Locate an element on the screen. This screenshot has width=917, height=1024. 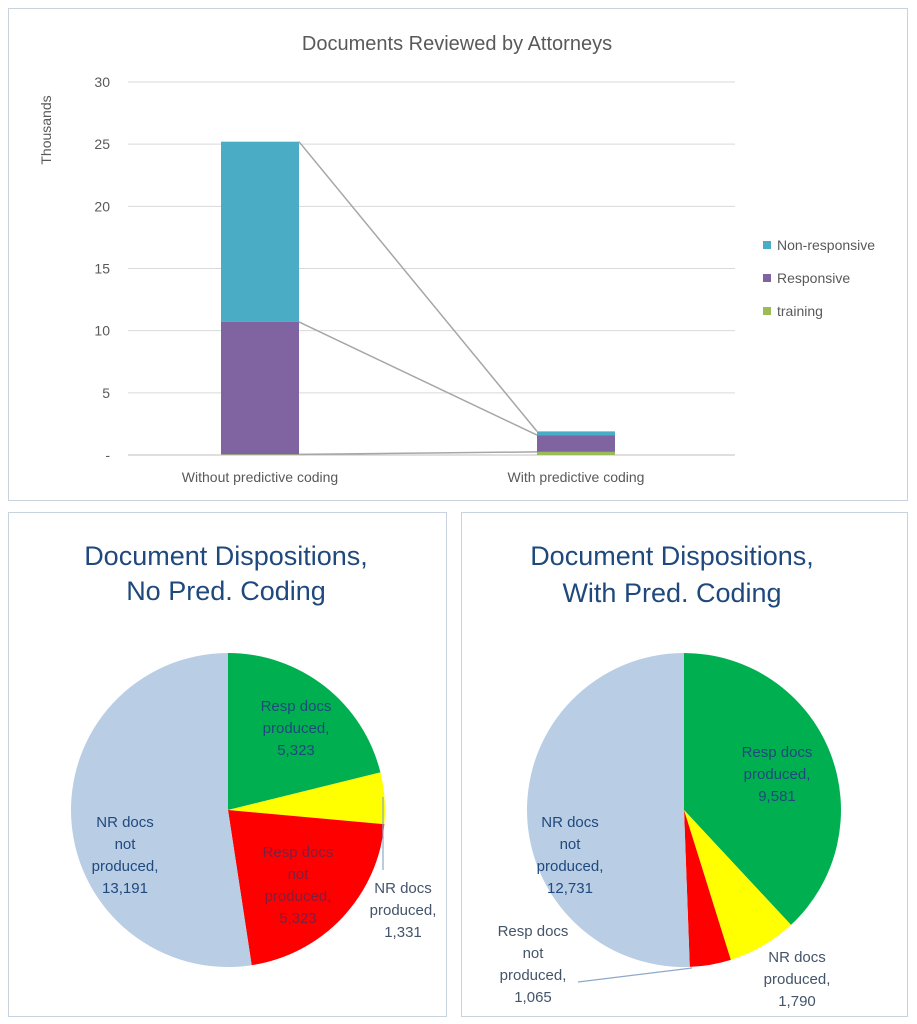
y-tick-label: 5 is located at coordinates (106, 393).